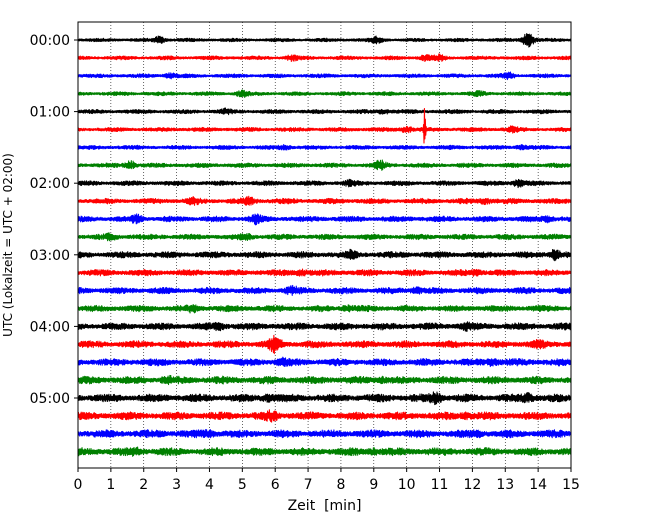  I want to click on x-tick-label: 2, so click(143, 485).